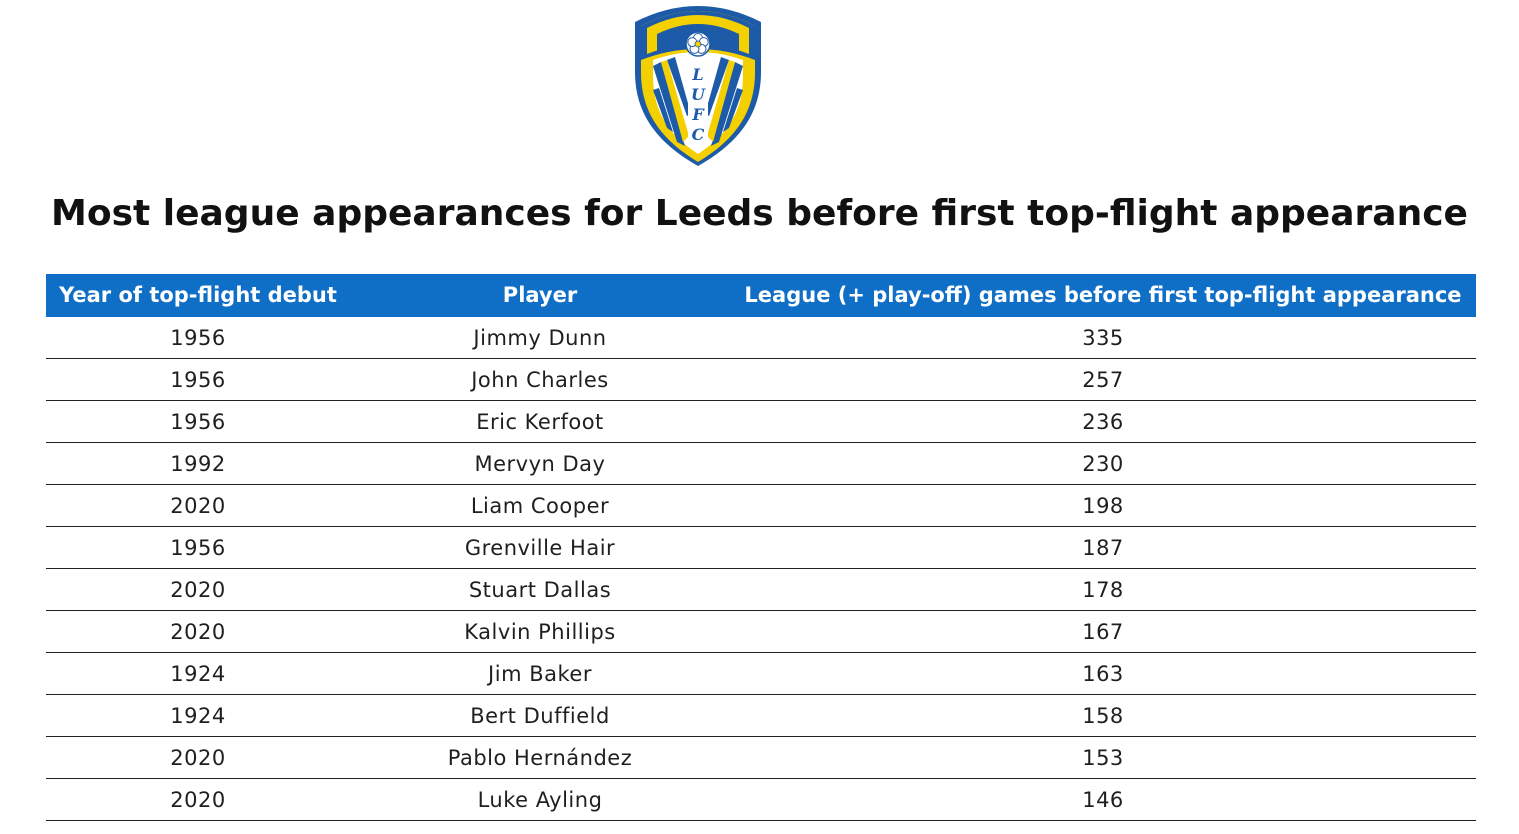  Describe the element at coordinates (698, 114) in the screenshot. I see `svg-text: F` at that location.